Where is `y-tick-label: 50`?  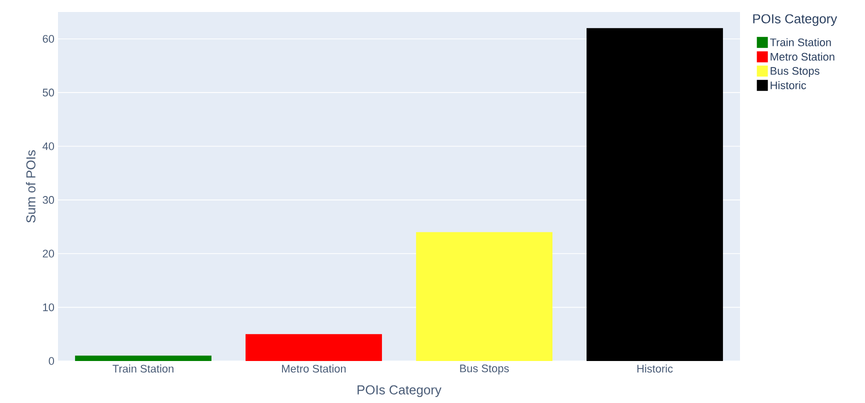
y-tick-label: 50 is located at coordinates (48, 92).